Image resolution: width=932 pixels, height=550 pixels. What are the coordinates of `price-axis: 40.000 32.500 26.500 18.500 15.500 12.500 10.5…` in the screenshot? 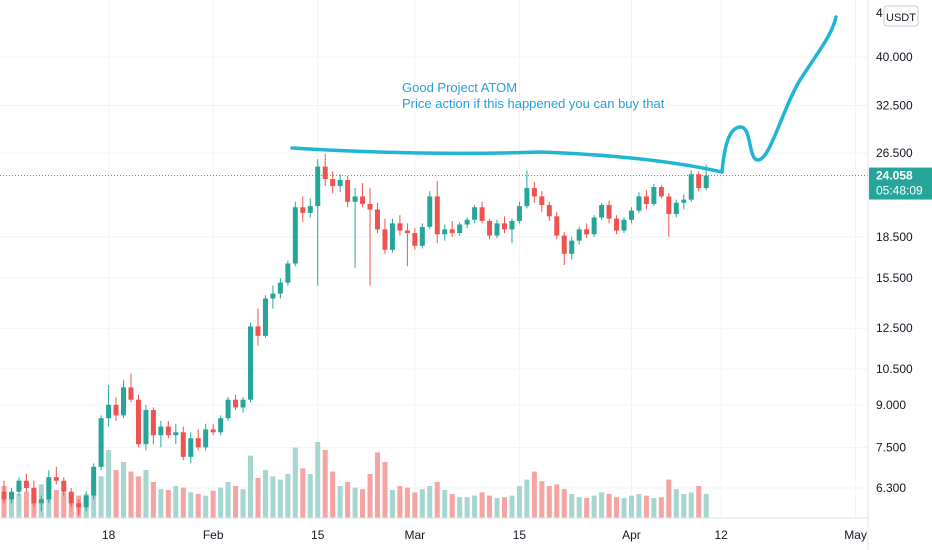 It's located at (894, 250).